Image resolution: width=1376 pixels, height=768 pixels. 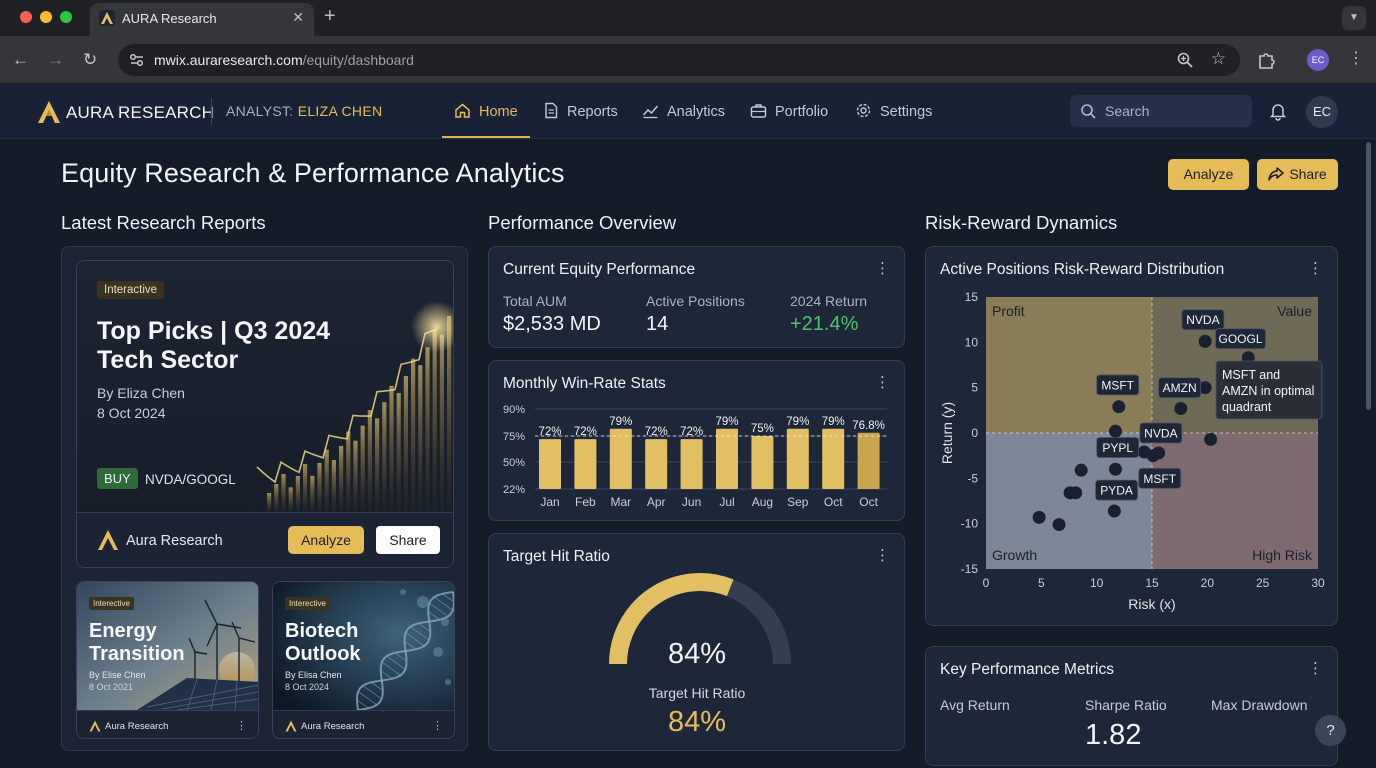 I want to click on report-analyze-button: Analyze, so click(x=326, y=540).